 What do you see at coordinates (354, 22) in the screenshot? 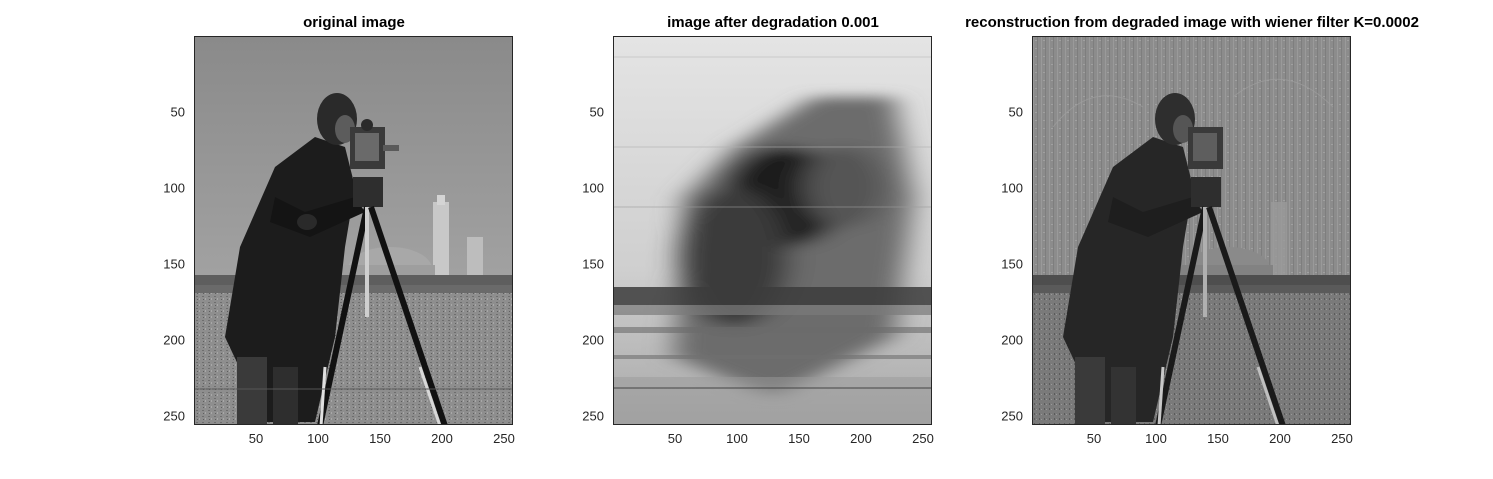
I see `panel-title-original: original image` at bounding box center [354, 22].